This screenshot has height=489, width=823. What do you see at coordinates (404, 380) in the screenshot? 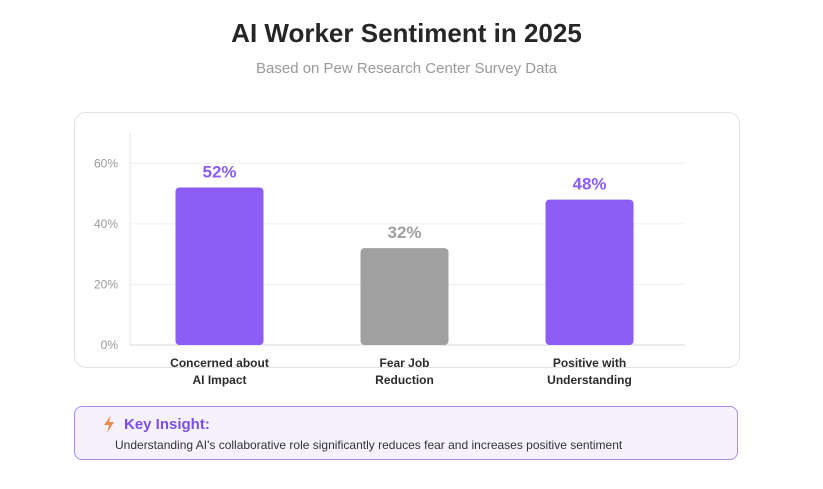
I see `x-category-label: Reduction` at bounding box center [404, 380].